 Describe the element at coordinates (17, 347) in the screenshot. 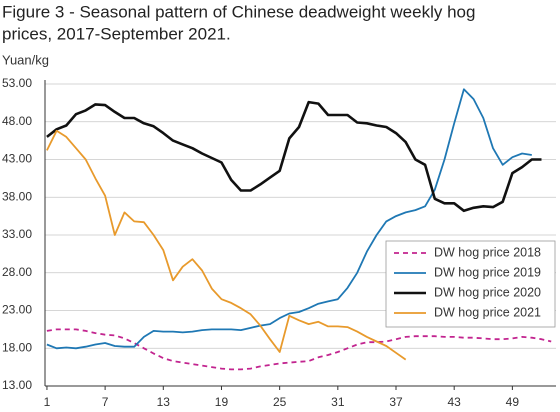

I see `y-tick-label: 18.00` at that location.